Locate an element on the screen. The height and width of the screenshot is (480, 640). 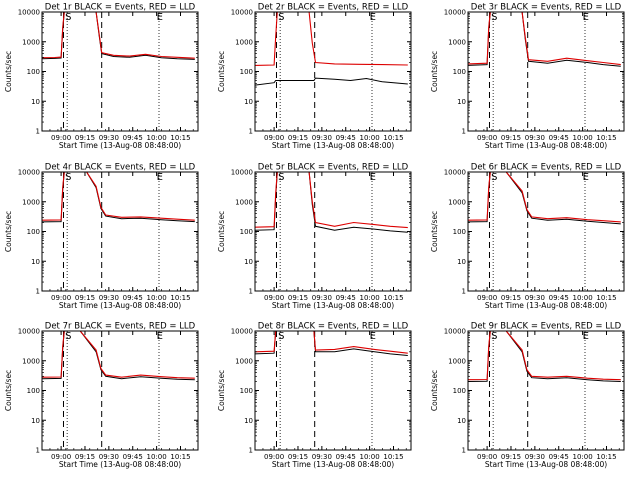
panel-title: Det 9r BLACK = Events, RED = LLD is located at coordinates (546, 327).